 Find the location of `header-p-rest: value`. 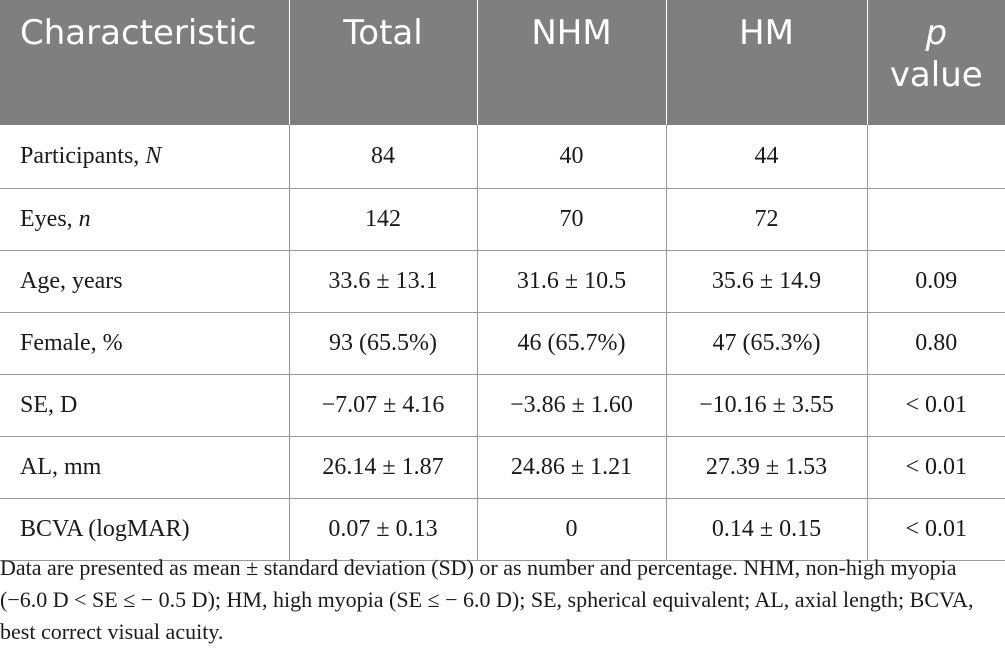

header-p-rest: value is located at coordinates (936, 75).